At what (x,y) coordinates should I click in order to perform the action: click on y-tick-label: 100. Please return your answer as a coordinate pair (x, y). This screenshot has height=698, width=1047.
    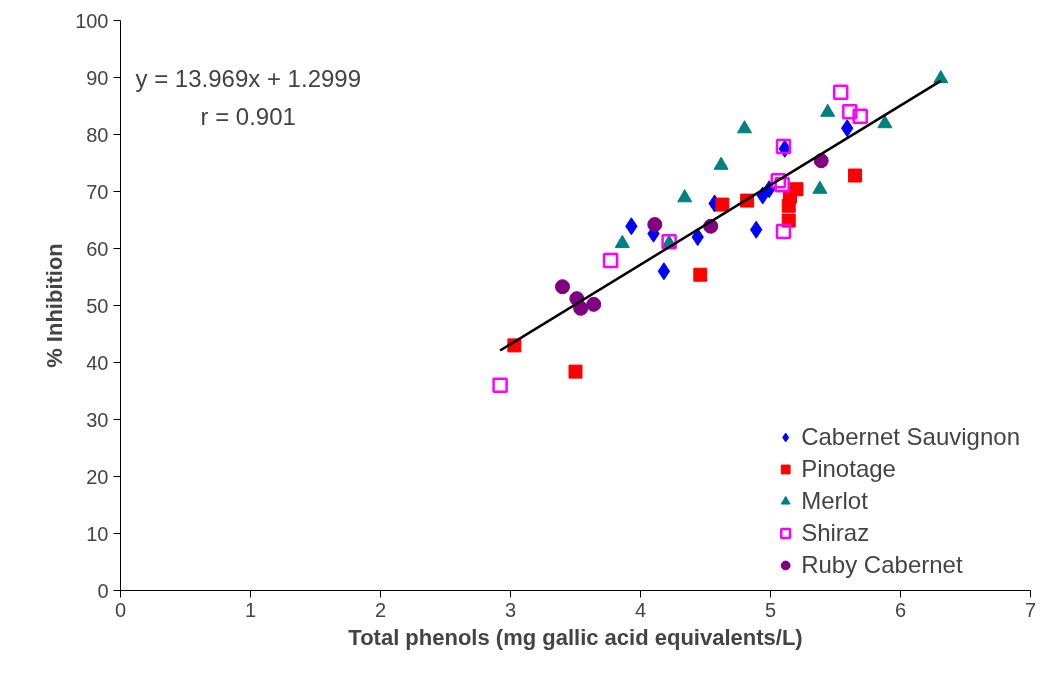
    Looking at the image, I should click on (92, 20).